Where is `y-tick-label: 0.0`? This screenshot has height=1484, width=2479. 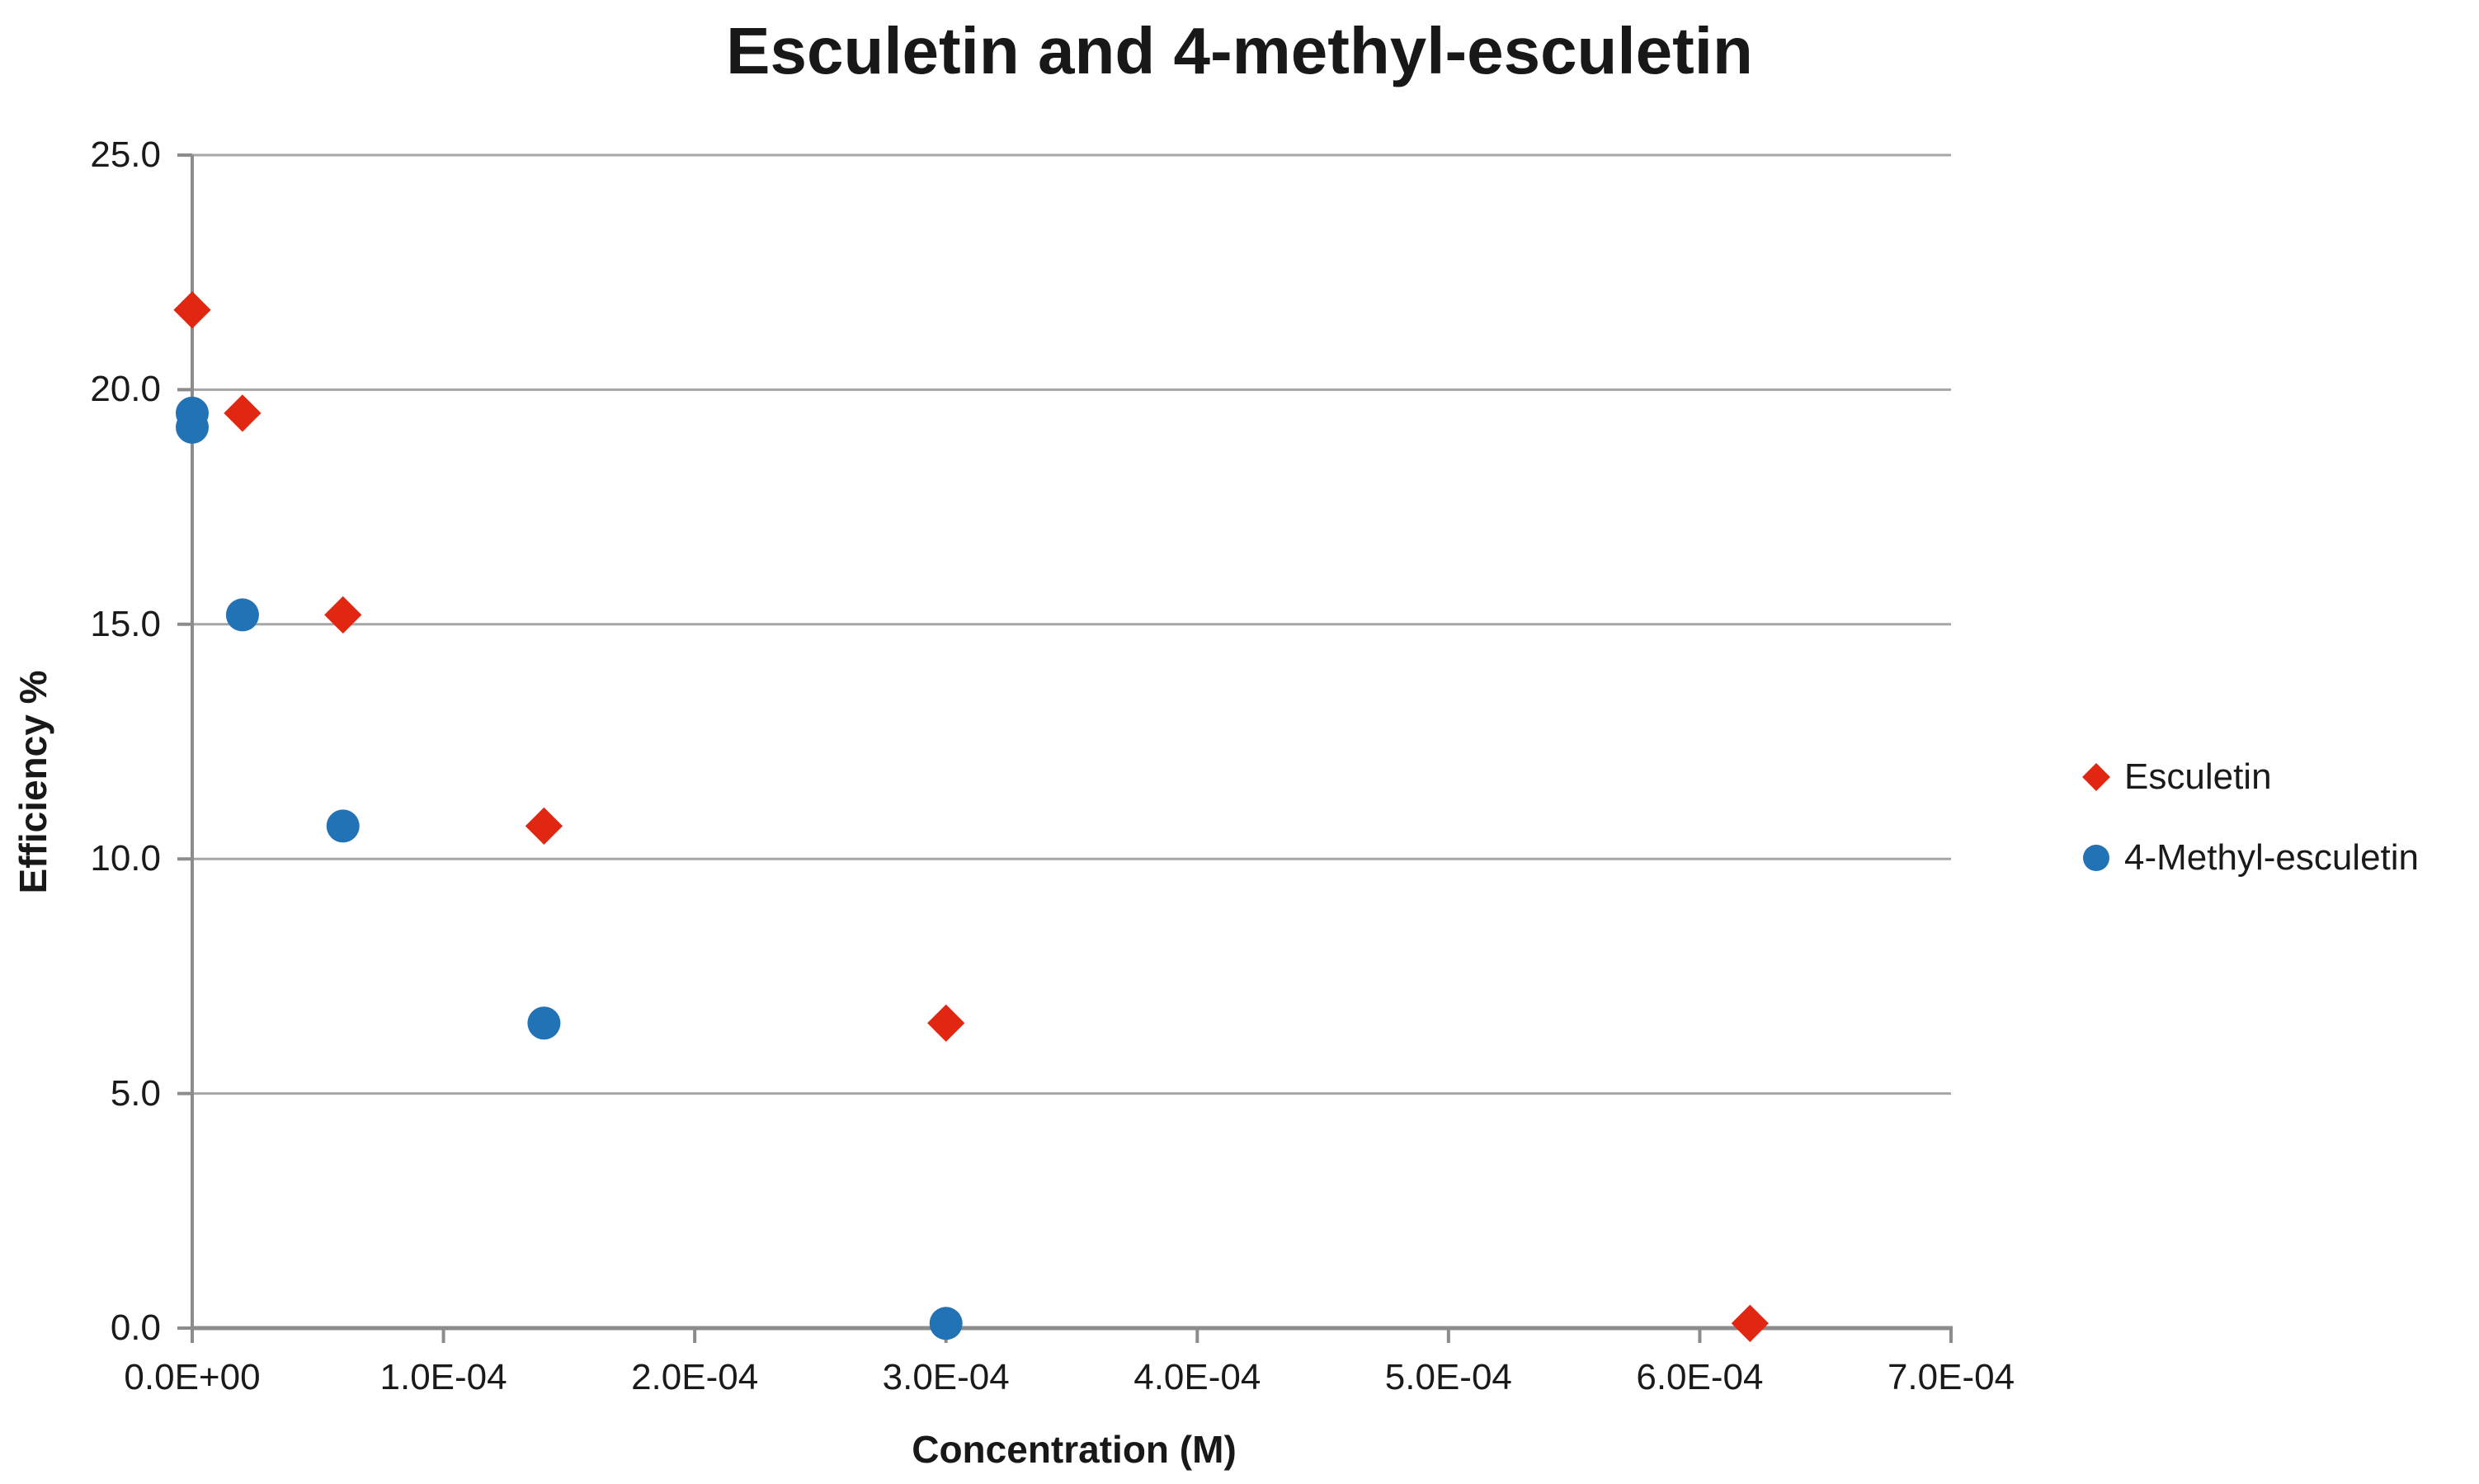 y-tick-label: 0.0 is located at coordinates (135, 1327).